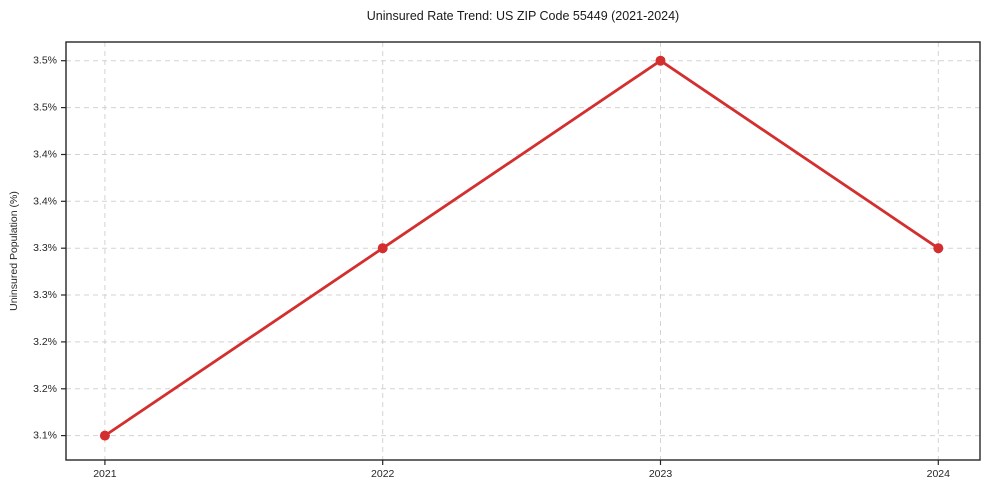  Describe the element at coordinates (383, 474) in the screenshot. I see `svg-text: 2022` at that location.